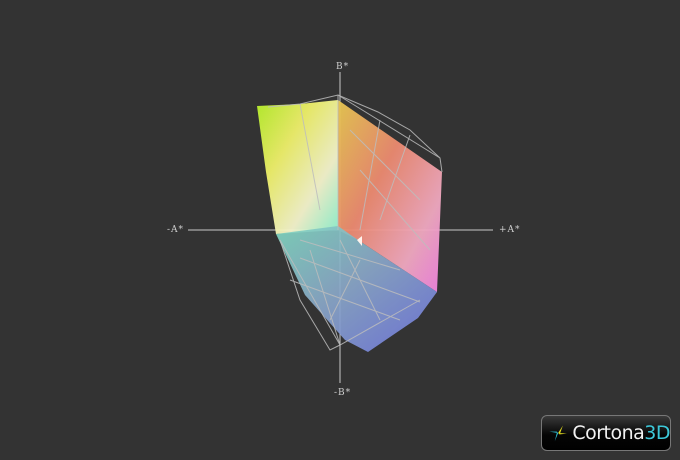 This screenshot has height=460, width=680. I want to click on axis-label-top: B*, so click(343, 67).